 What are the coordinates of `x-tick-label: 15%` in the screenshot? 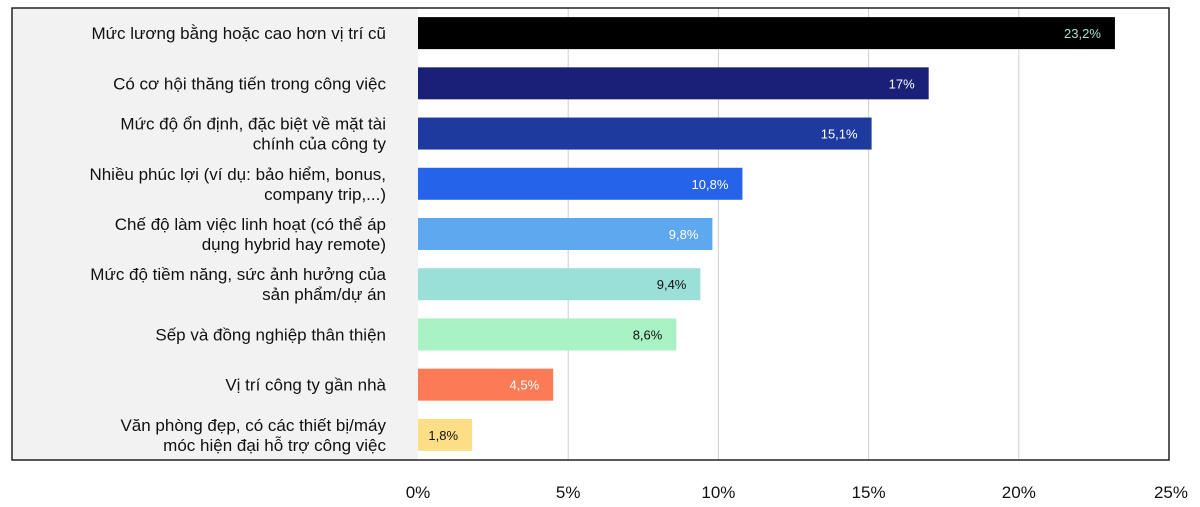 It's located at (869, 492).